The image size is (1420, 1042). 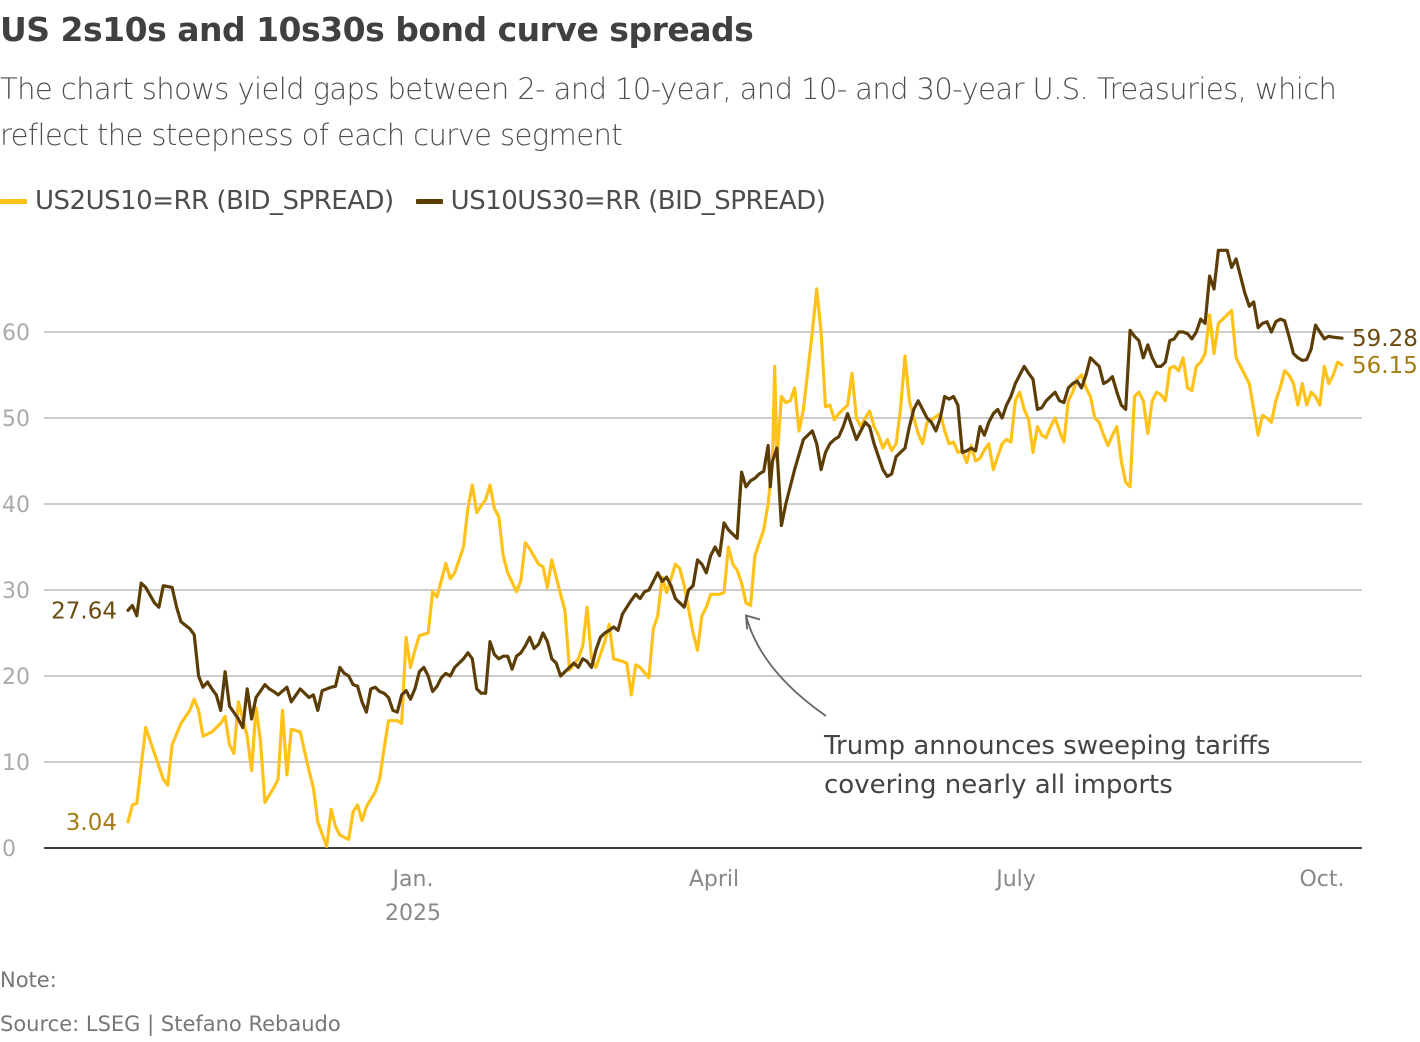 I want to click on legend-label-us10us30: US10US30=RR (BID_SPREAD), so click(x=638, y=201).